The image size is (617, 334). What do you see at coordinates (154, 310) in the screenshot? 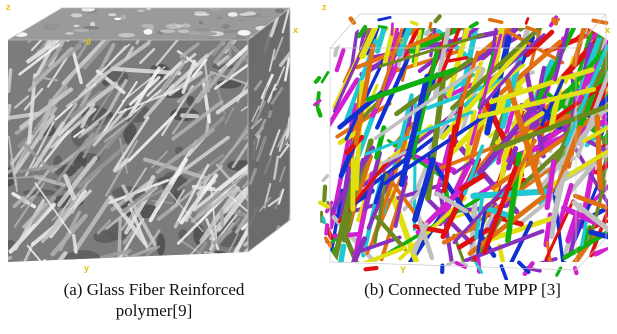
I see `caption-a-line2: polymer[9]` at bounding box center [154, 310].